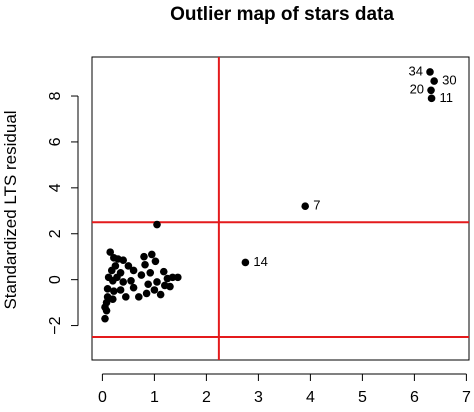  What do you see at coordinates (10, 209) in the screenshot?
I see `y-axis-label: Standardized LTS residual` at bounding box center [10, 209].